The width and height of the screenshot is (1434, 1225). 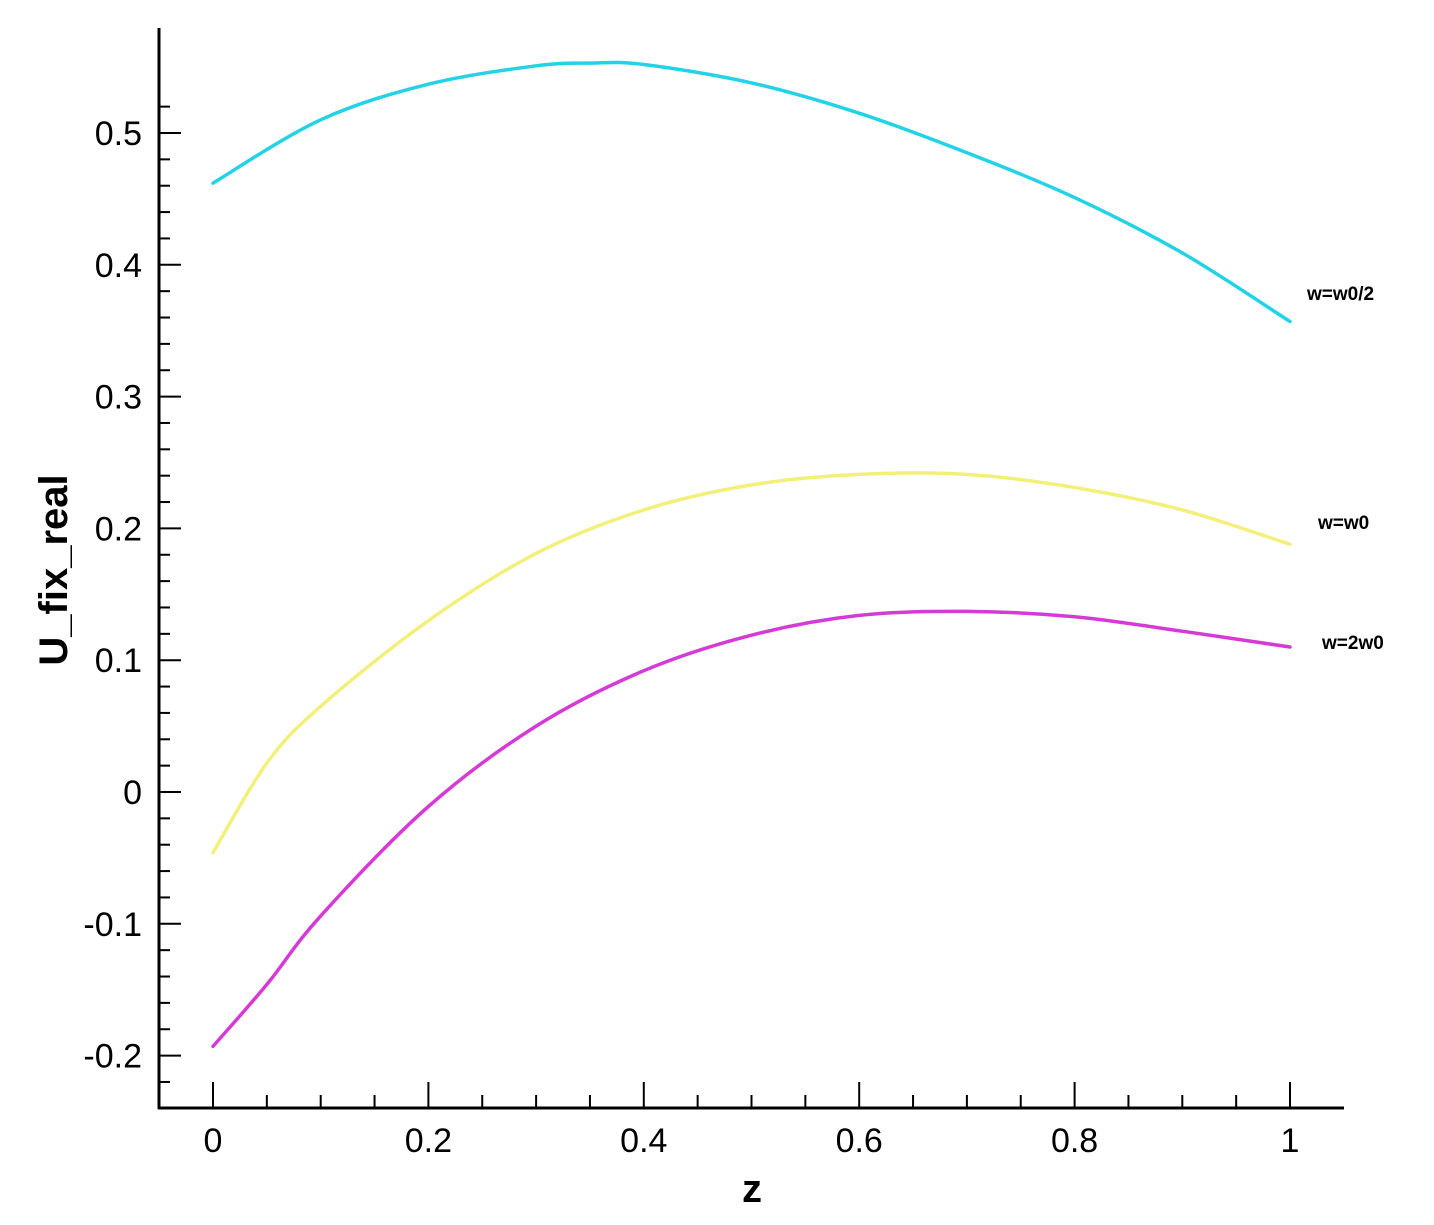 I want to click on x-tick-label: 1, so click(x=1290, y=1141).